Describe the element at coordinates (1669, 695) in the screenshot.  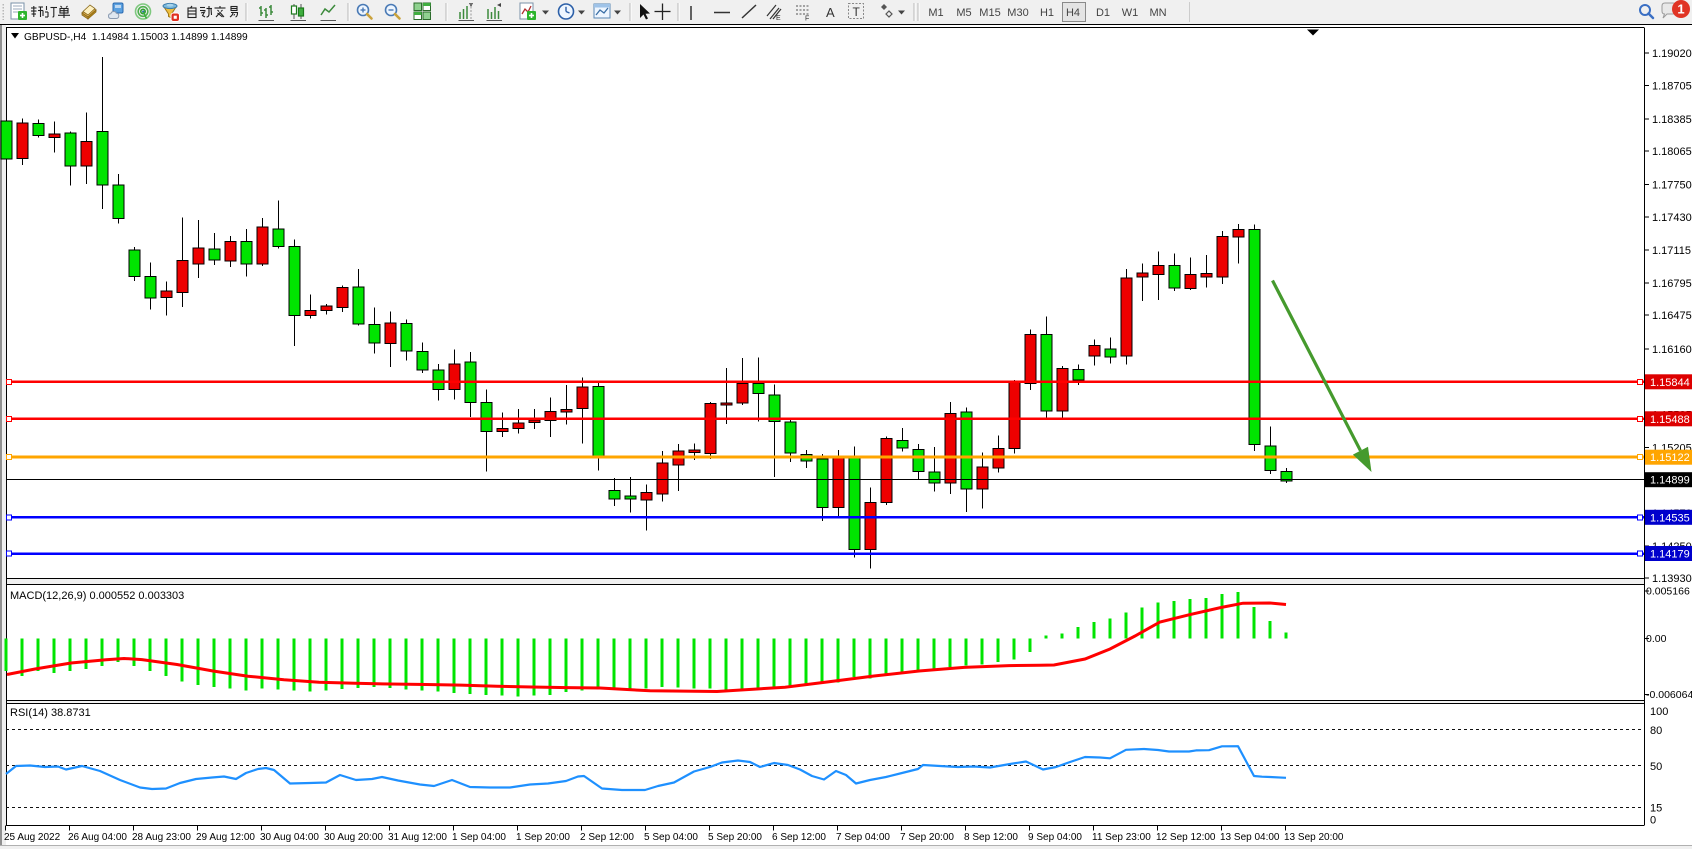
I see `svg-text: -0.006064` at that location.